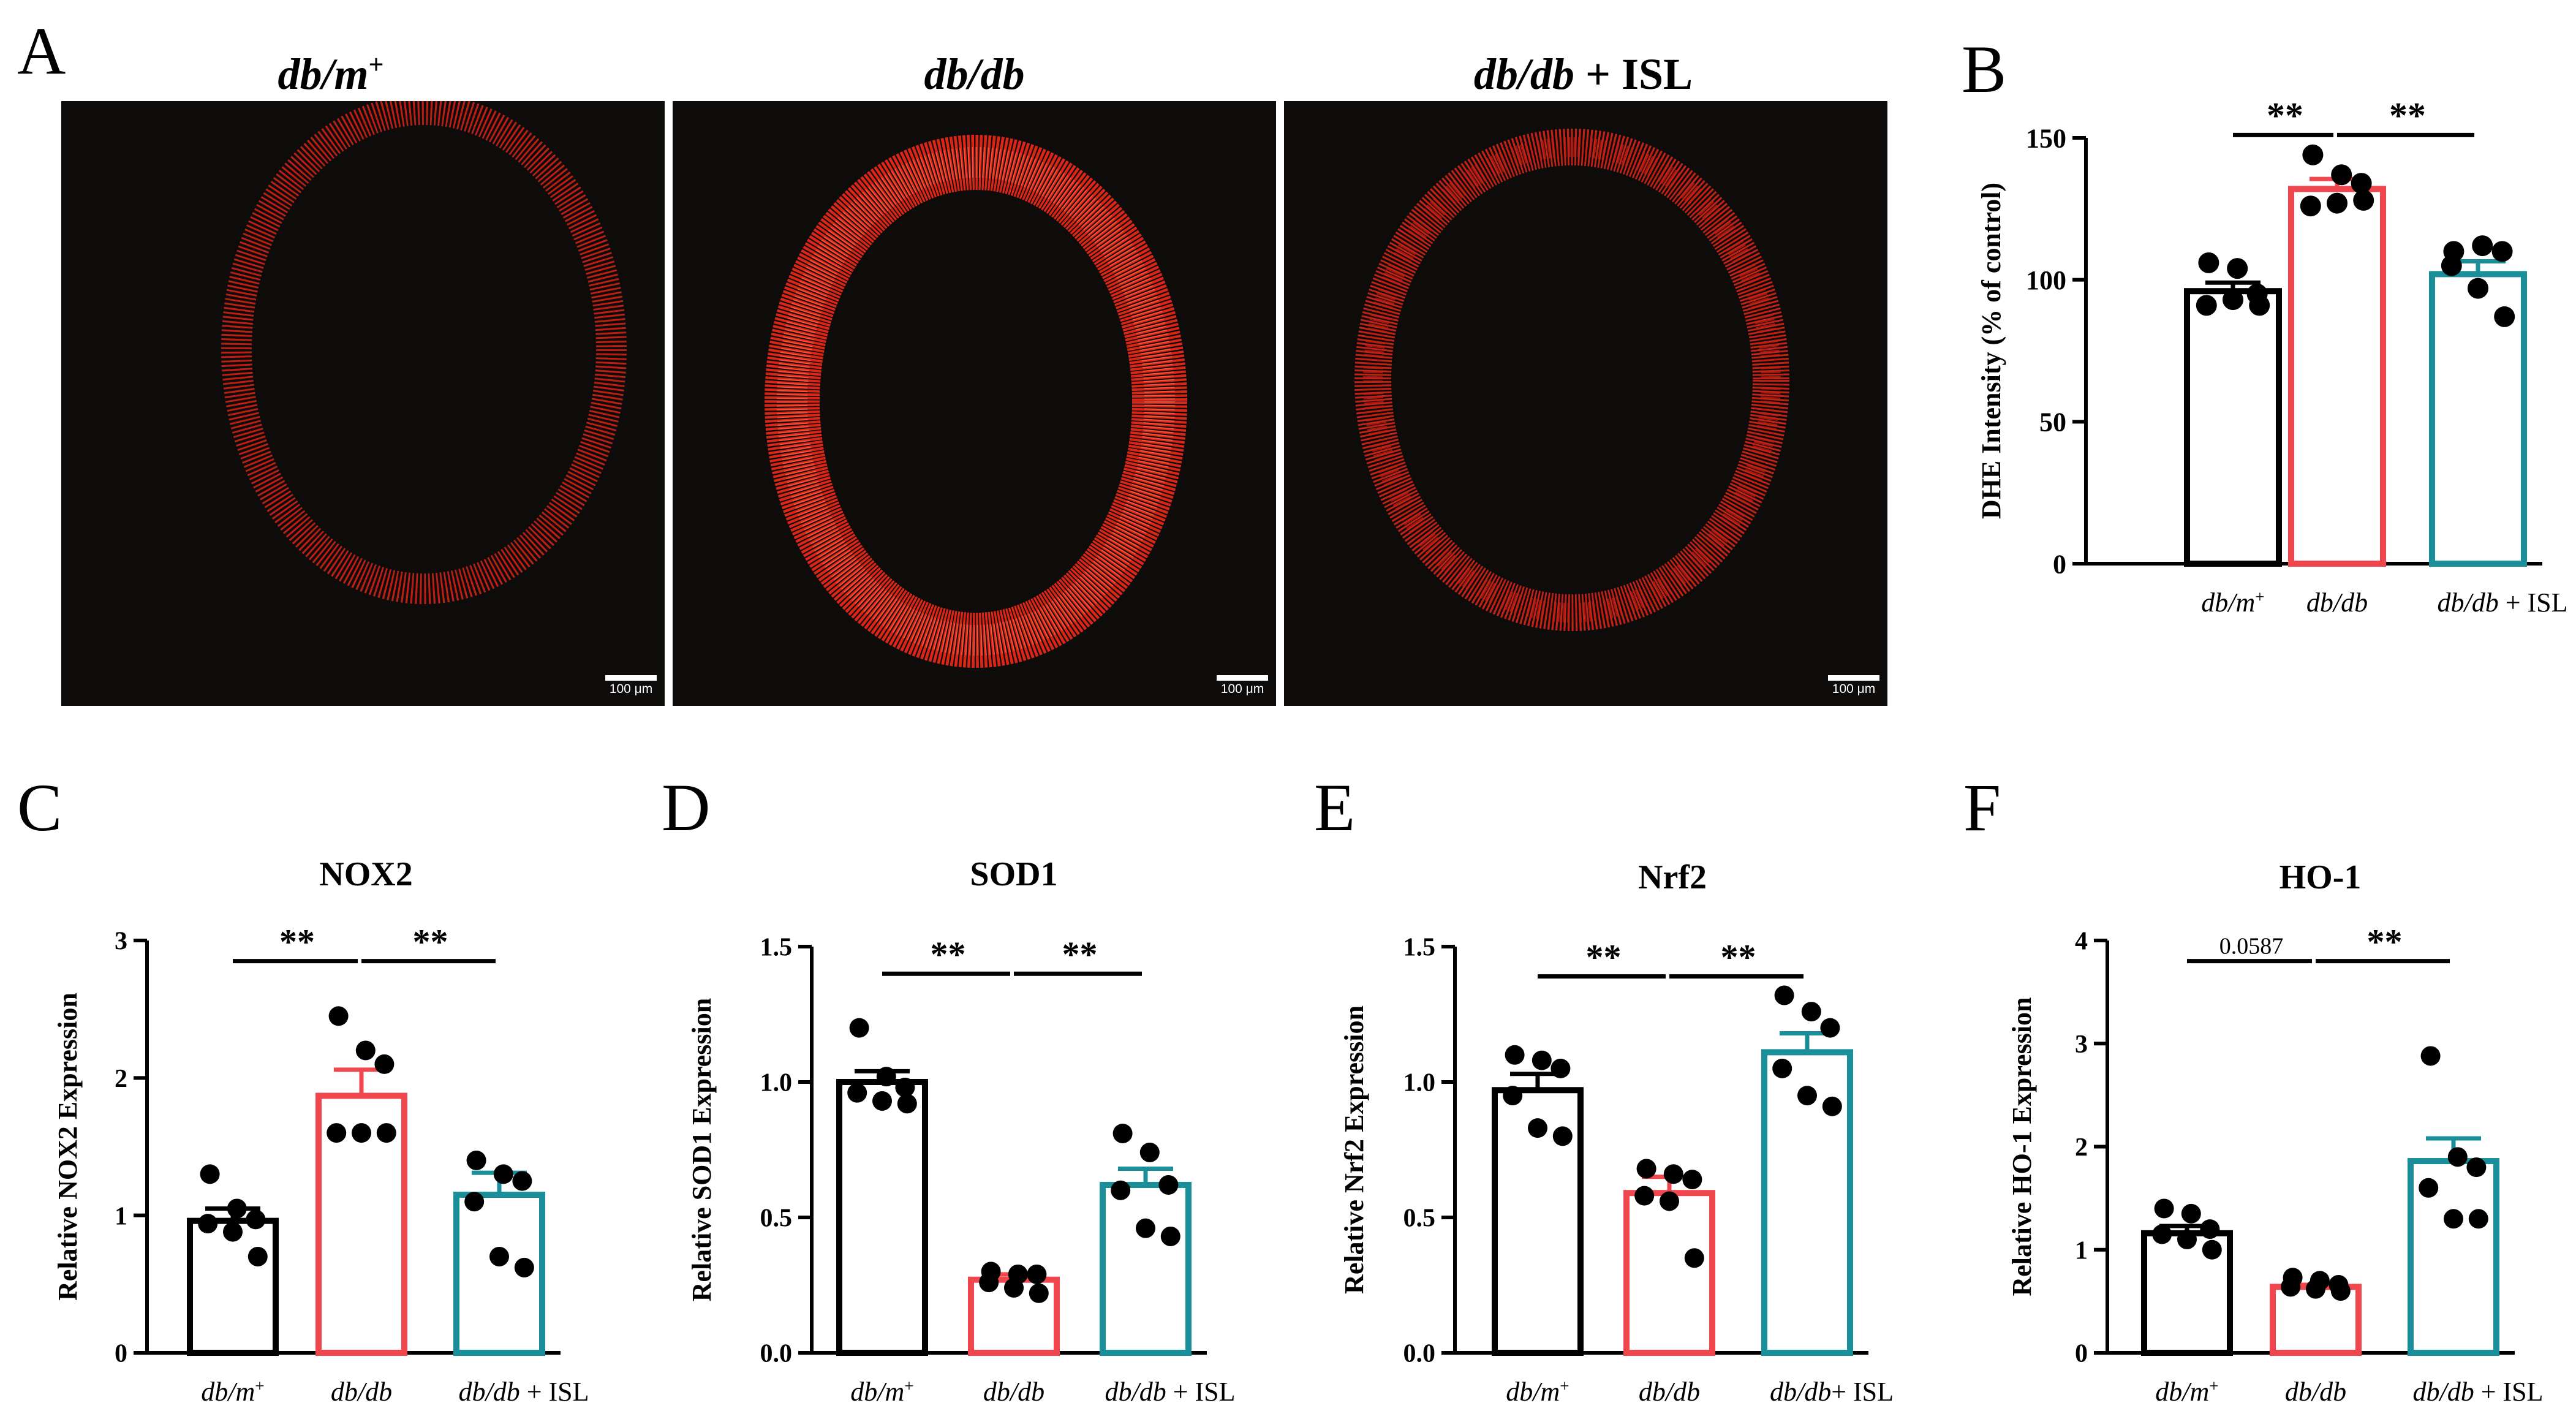 This screenshot has width=2576, height=1419. I want to click on scale-bar: 100 μm, so click(1245, 686).